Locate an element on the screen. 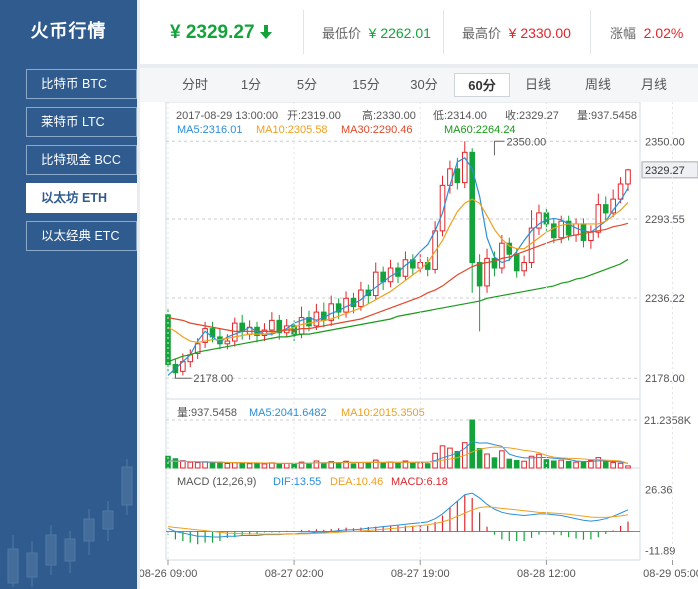 The image size is (698, 589). macd-value-label: MACD:6.18 is located at coordinates (419, 482).